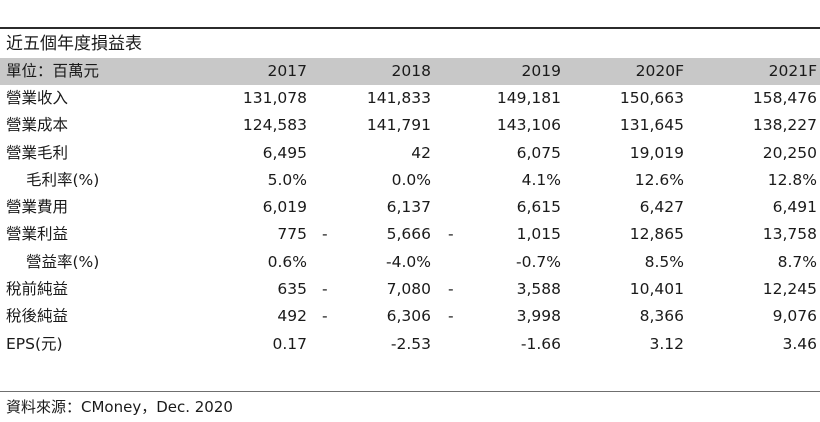 The width and height of the screenshot is (820, 422). I want to click on value-cell: 5.0%, so click(287, 179).